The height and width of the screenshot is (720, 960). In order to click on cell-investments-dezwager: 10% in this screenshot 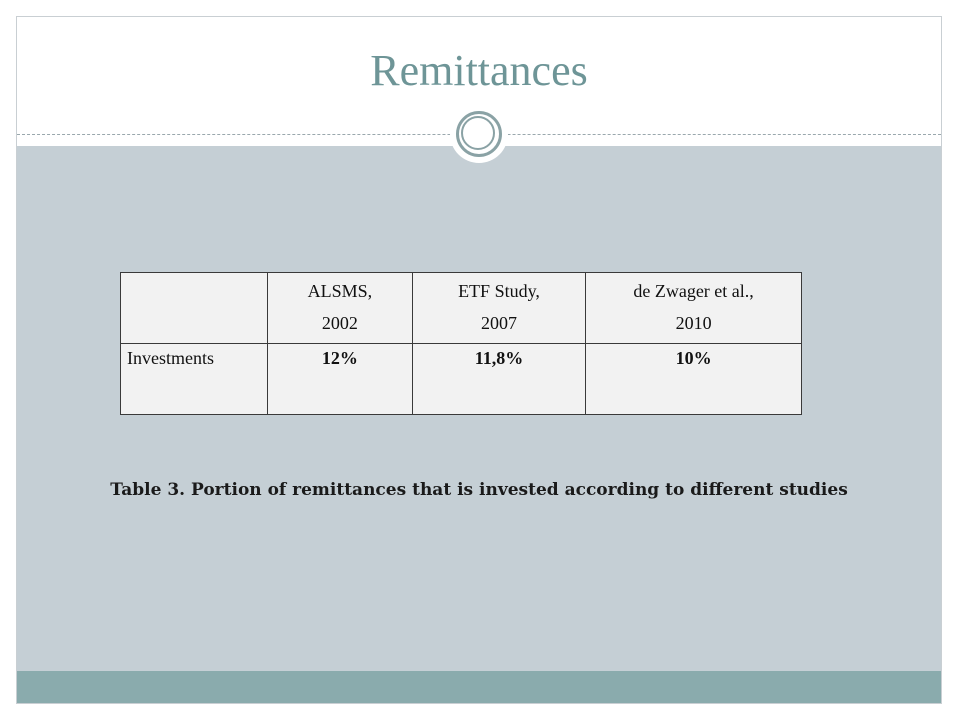, I will do `click(693, 379)`.